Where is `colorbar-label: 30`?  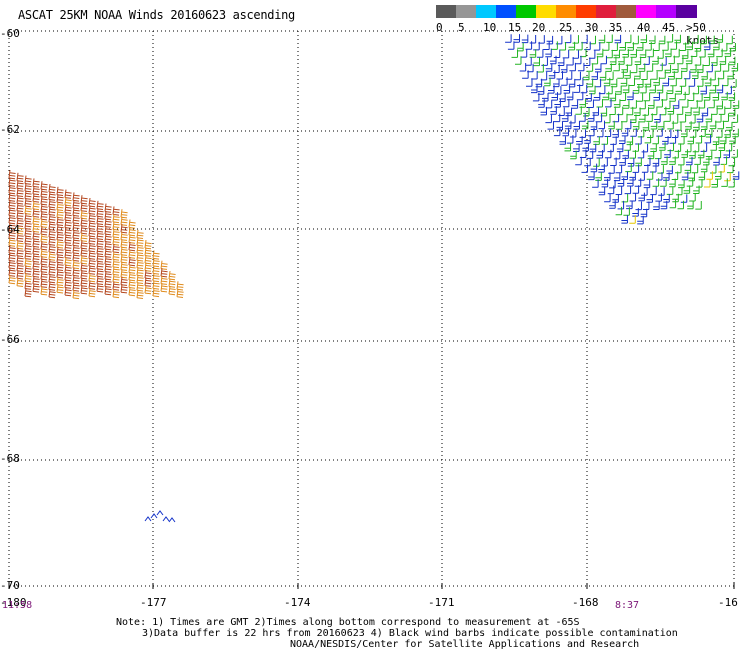
colorbar-label: 30 is located at coordinates (592, 27).